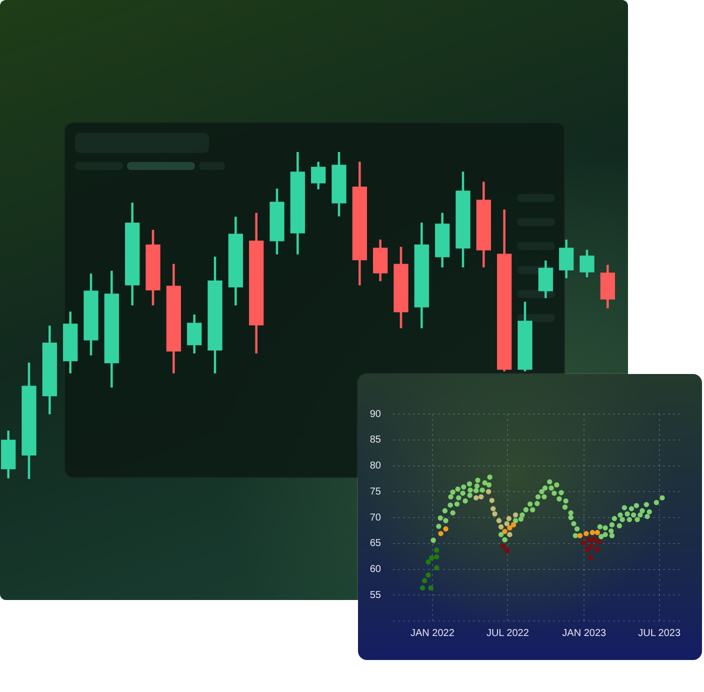 Image resolution: width=704 pixels, height=692 pixels. What do you see at coordinates (376, 518) in the screenshot?
I see `y-tick-label: 70` at bounding box center [376, 518].